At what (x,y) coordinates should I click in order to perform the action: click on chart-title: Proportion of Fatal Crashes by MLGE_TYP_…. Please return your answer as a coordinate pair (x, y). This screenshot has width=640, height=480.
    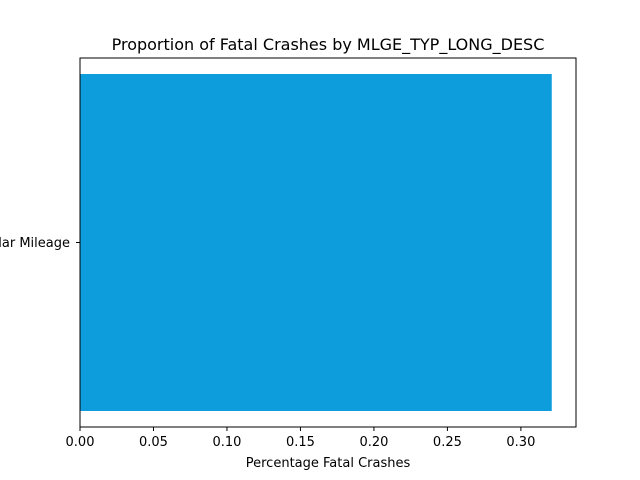
    Looking at the image, I should click on (328, 45).